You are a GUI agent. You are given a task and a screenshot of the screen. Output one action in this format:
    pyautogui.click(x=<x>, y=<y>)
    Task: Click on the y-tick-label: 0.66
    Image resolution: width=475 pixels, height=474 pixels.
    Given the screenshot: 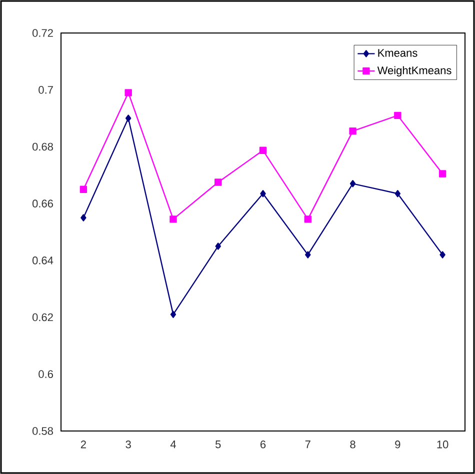 What is the action you would take?
    pyautogui.click(x=42, y=204)
    